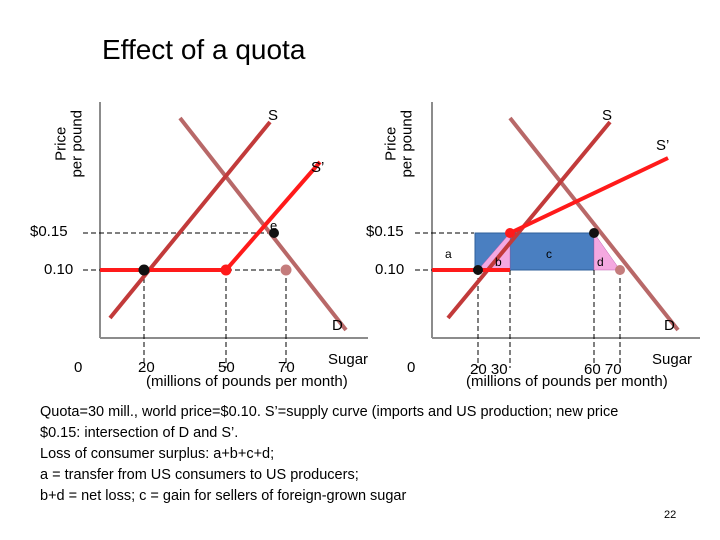  What do you see at coordinates (348, 359) in the screenshot?
I see `left-x-axis-title: Sugar` at bounding box center [348, 359].